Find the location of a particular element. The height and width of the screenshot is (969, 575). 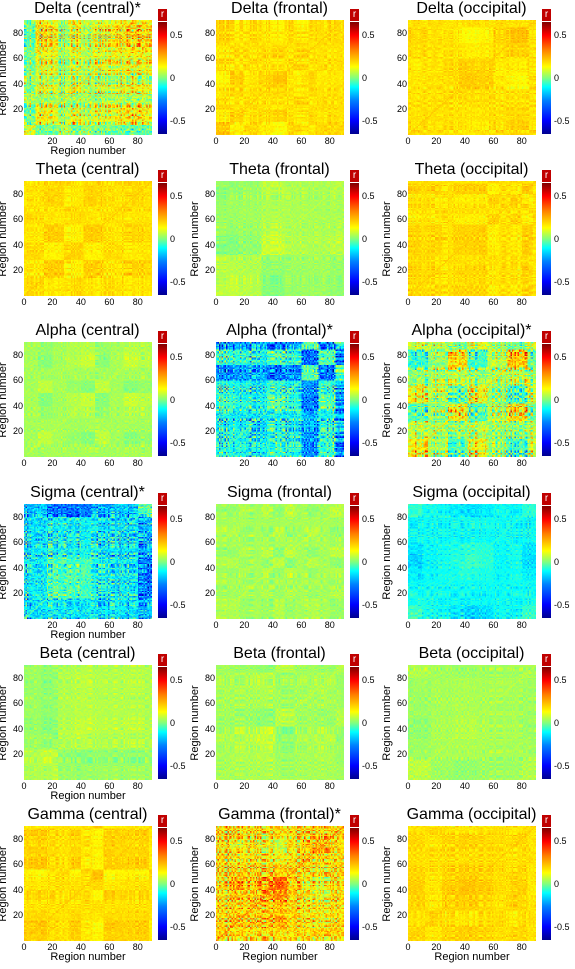

panel-title: Beta (central) is located at coordinates (87, 653).